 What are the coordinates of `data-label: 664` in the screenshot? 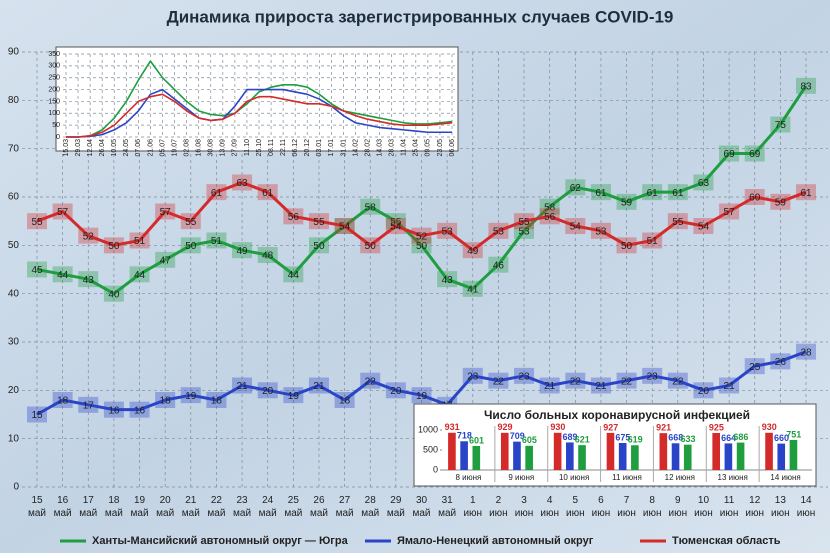 It's located at (728, 438).